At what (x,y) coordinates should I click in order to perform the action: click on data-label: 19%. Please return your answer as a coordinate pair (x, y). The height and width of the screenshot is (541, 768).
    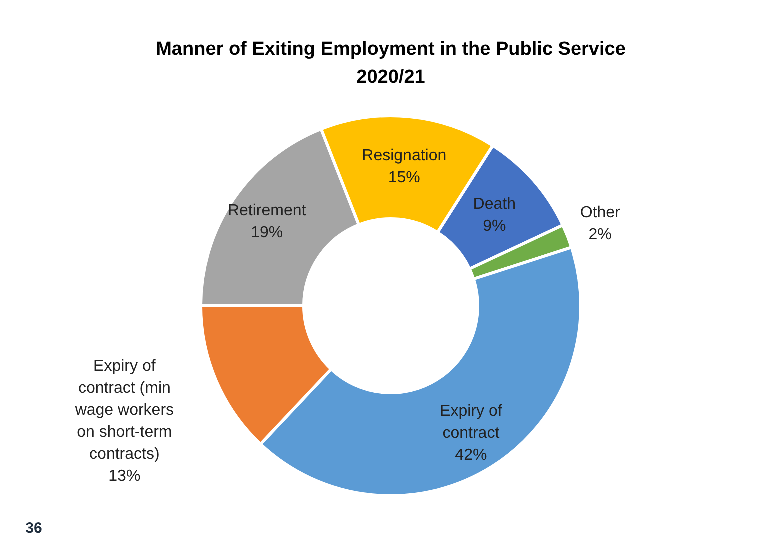
    Looking at the image, I should click on (267, 233).